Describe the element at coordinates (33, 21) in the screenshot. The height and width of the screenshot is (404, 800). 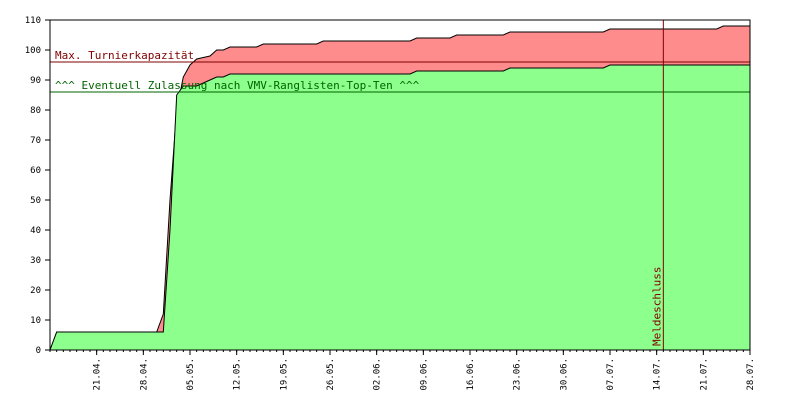
I see `y-tick-label: 110` at that location.